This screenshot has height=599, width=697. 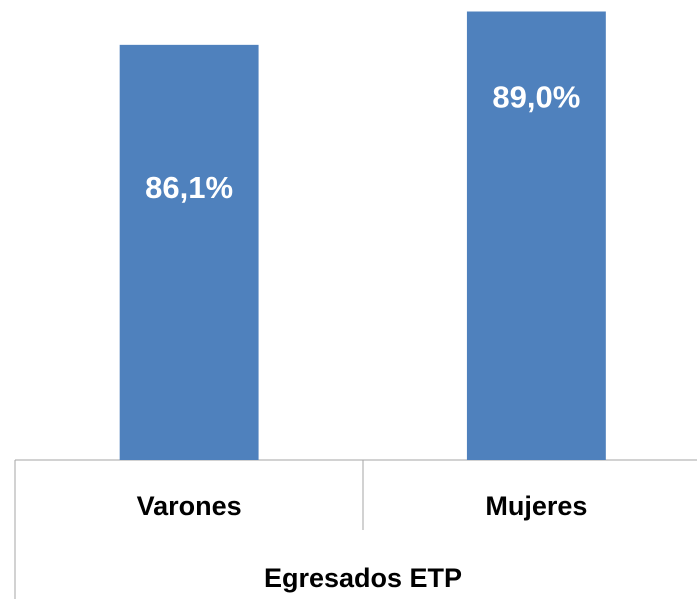 I want to click on x-axis-label: Egresados ETP, so click(x=363, y=578).